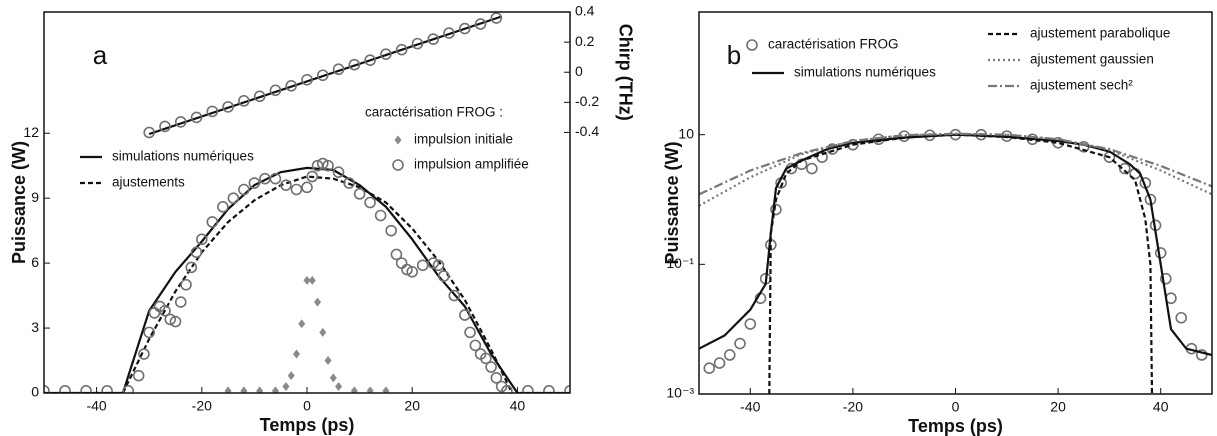  I want to click on legend-title: caractérisation FROG :, so click(434, 112).